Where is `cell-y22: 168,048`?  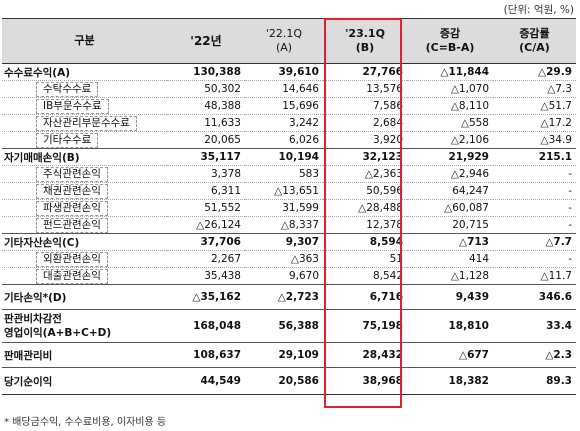 cell-y22: 168,048 is located at coordinates (206, 326).